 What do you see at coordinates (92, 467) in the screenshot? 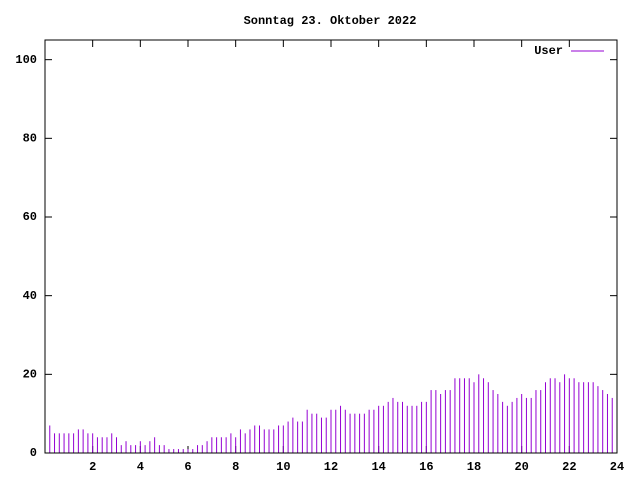
I see `x-tick-label: 2` at bounding box center [92, 467].